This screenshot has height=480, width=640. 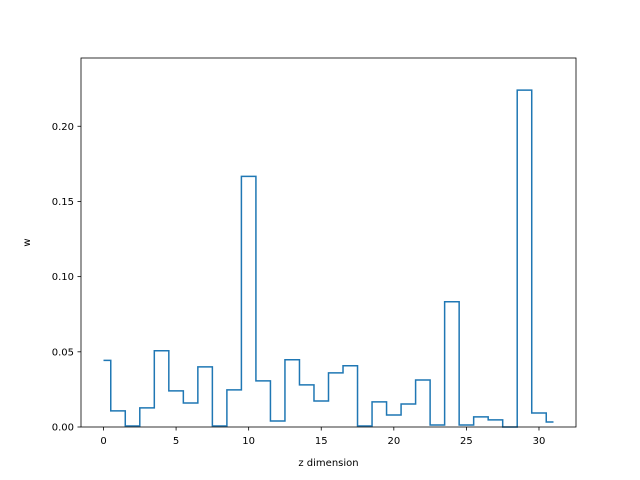 What do you see at coordinates (63, 127) in the screenshot?
I see `y-tick-label: 0.20` at bounding box center [63, 127].